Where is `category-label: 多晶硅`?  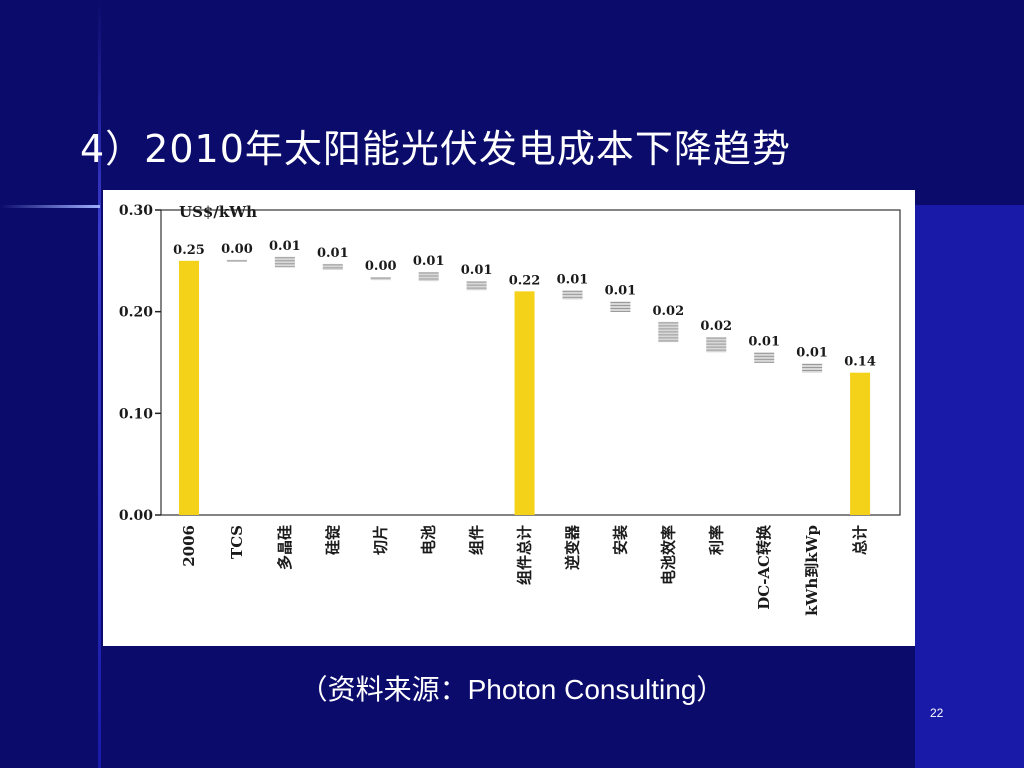
category-label: 多晶硅 is located at coordinates (285, 547).